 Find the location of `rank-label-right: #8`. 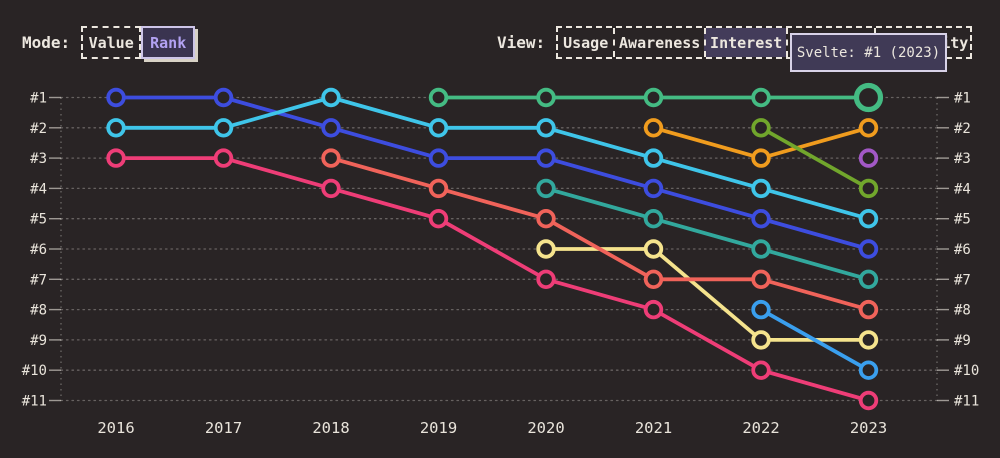

rank-label-right: #8 is located at coordinates (962, 311).